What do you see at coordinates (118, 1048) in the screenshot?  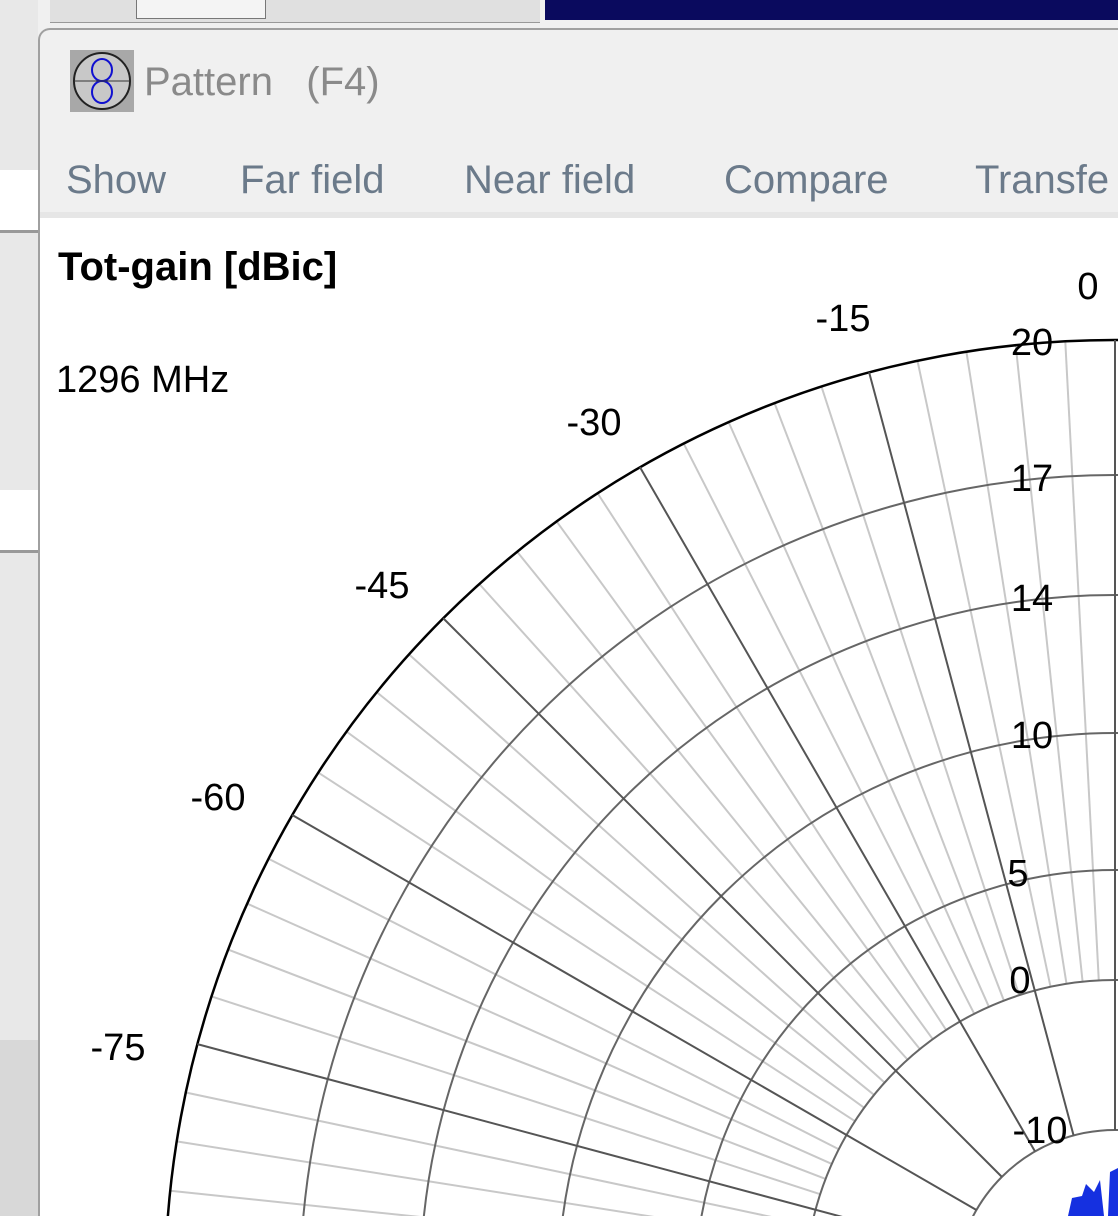 I see `angle-label: -75` at bounding box center [118, 1048].